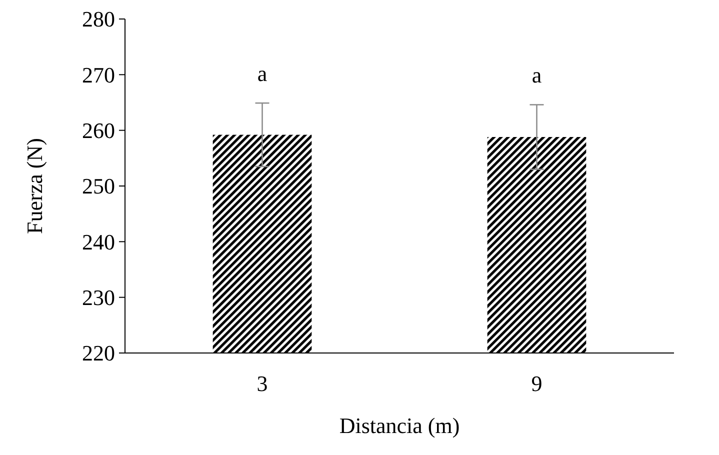 The width and height of the screenshot is (719, 455). I want to click on y-tick-label: 220, so click(98, 353).